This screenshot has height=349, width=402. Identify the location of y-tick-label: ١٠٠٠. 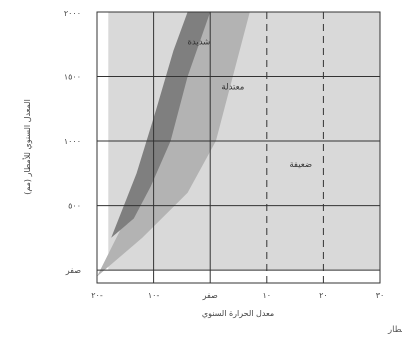
(72, 141).